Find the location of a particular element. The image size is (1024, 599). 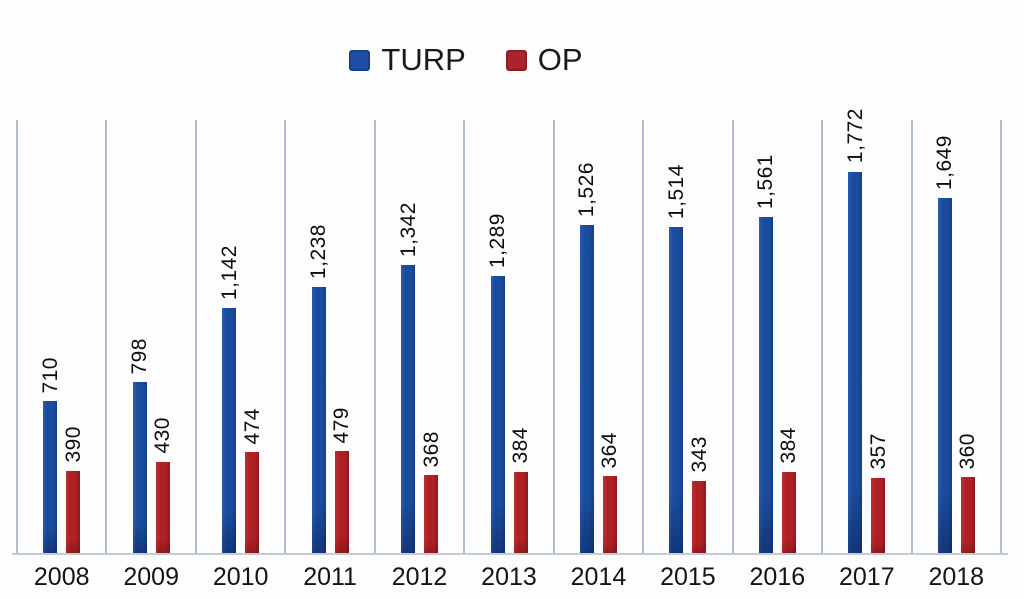

x-tick-label-2018: 2018 is located at coordinates (956, 577).